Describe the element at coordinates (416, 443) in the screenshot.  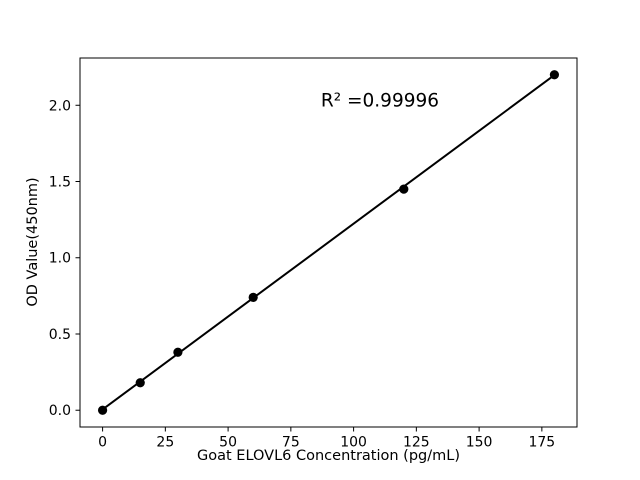
I see `x-tick-label: 125` at that location.